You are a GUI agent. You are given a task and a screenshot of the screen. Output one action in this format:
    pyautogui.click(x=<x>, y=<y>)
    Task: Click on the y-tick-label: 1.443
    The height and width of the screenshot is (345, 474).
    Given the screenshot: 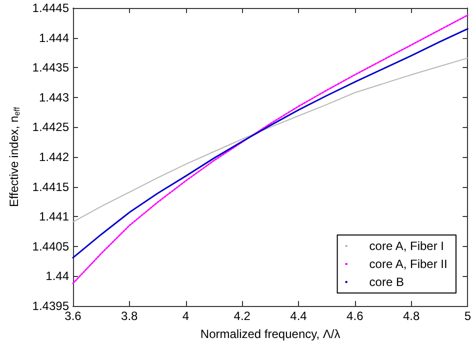 What is the action you would take?
    pyautogui.click(x=54, y=97)
    